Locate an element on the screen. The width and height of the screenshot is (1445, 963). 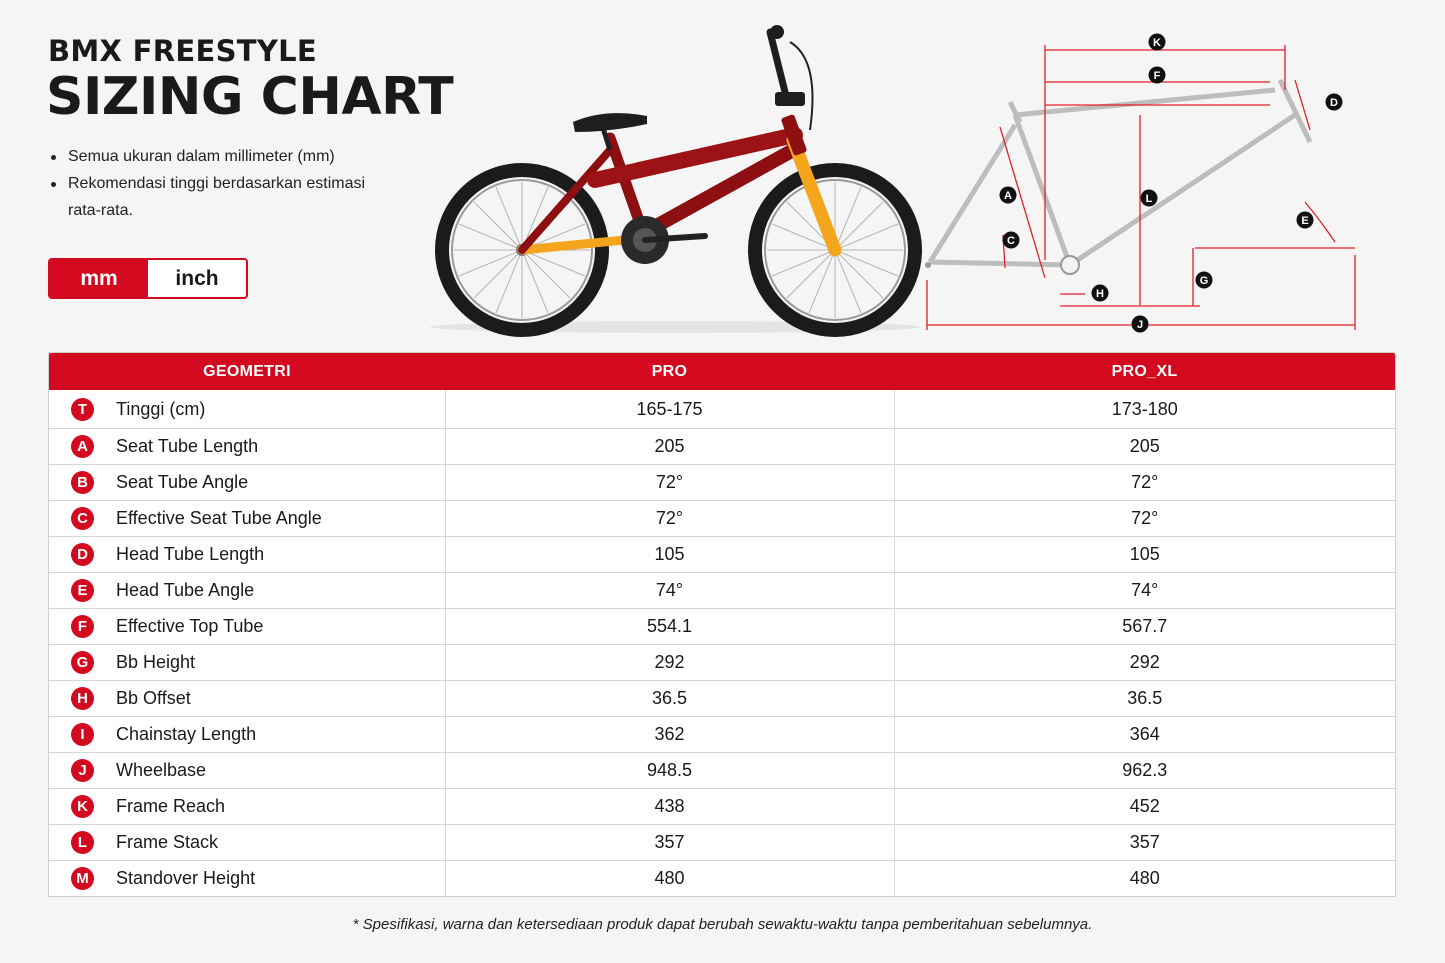
diagram-marker-f: F is located at coordinates (1157, 75).